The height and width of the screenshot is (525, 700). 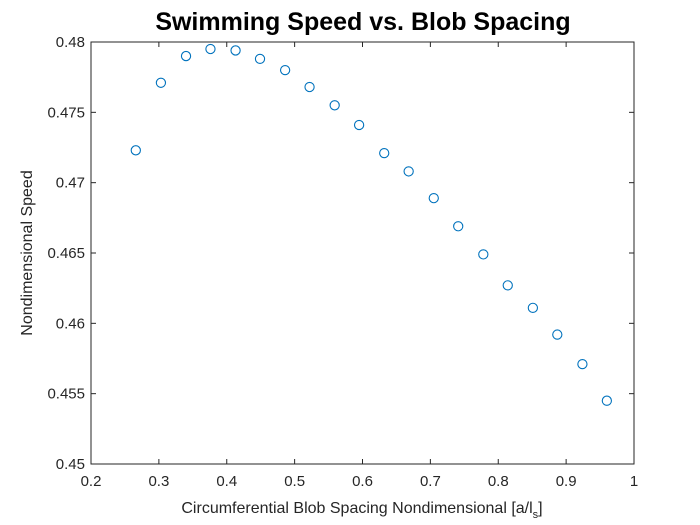 I want to click on x-tick-label: 0.4, so click(x=226, y=481).